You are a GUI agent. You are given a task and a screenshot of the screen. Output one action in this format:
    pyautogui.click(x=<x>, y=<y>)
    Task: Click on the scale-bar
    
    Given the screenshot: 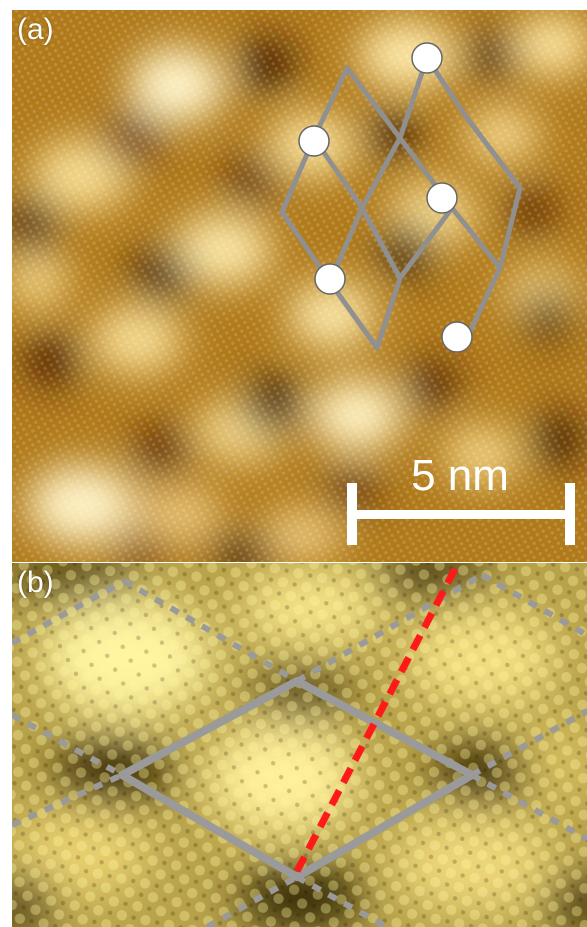 What is the action you would take?
    pyautogui.click(x=461, y=514)
    